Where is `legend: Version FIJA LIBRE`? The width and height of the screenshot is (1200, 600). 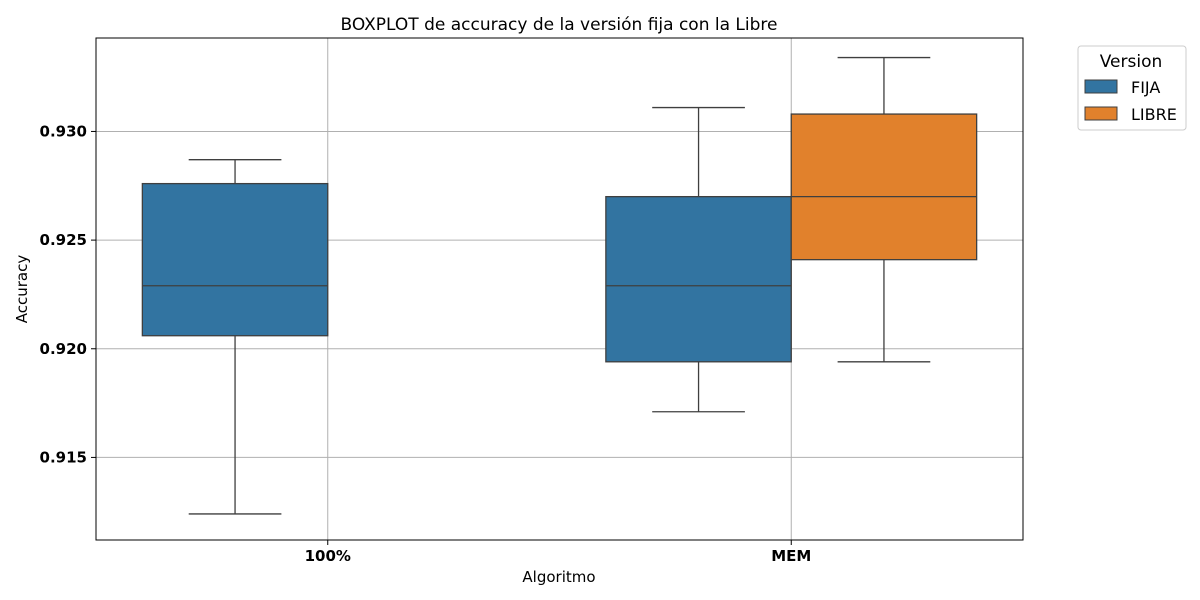
legend: Version FIJA LIBRE is located at coordinates (1132, 88).